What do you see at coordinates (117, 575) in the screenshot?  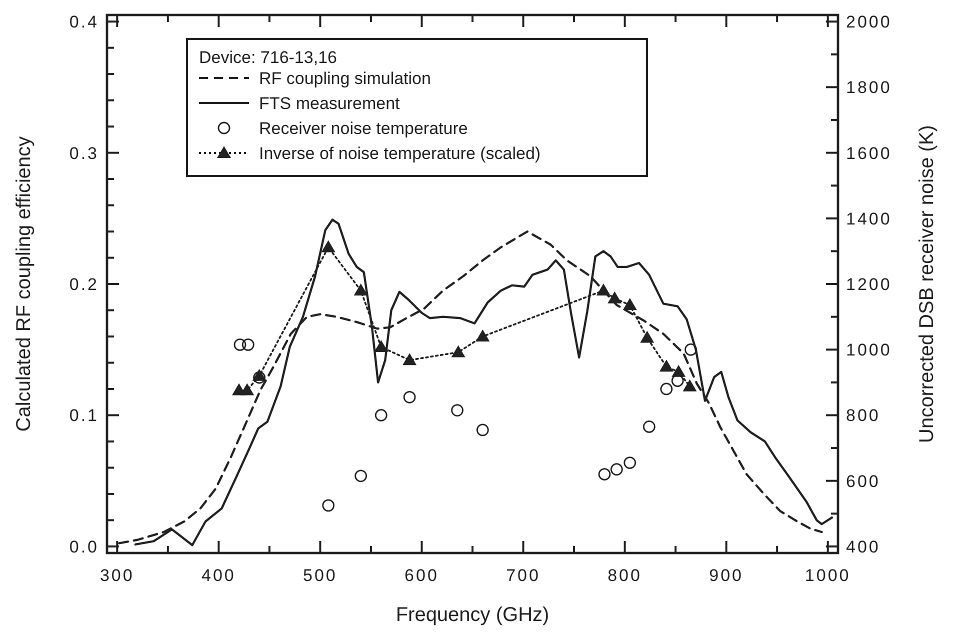 I see `x-tick-label: 300` at bounding box center [117, 575].